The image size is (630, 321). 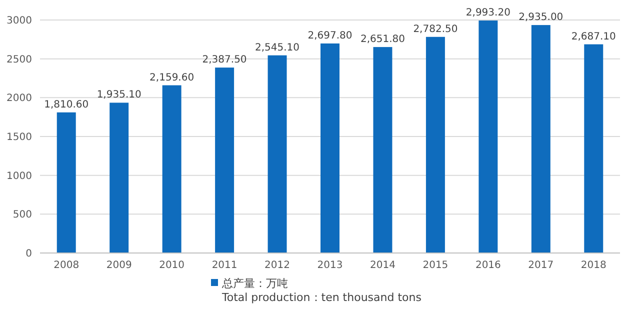 What do you see at coordinates (435, 265) in the screenshot?
I see `x-tick-label: 2015` at bounding box center [435, 265].